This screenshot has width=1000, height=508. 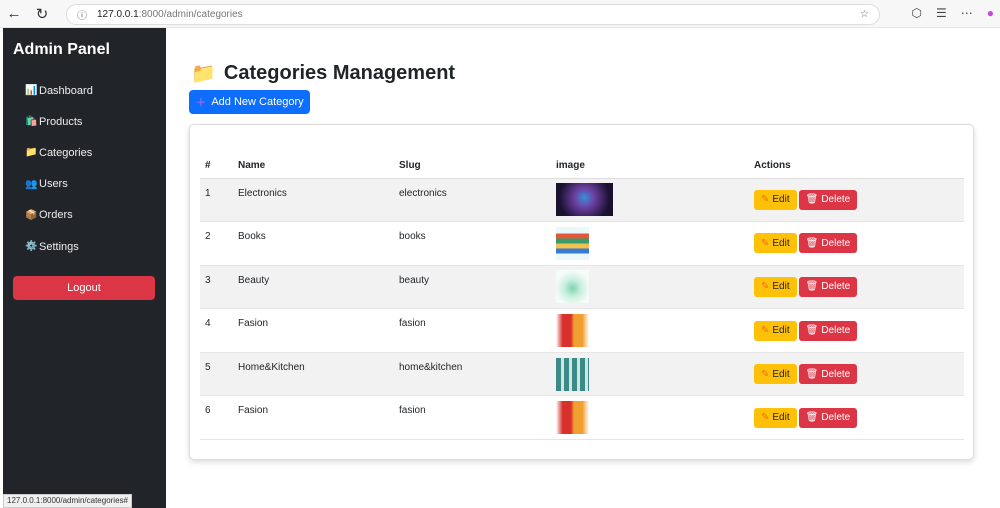 I want to click on cell-slug: beauty, so click(x=472, y=287).